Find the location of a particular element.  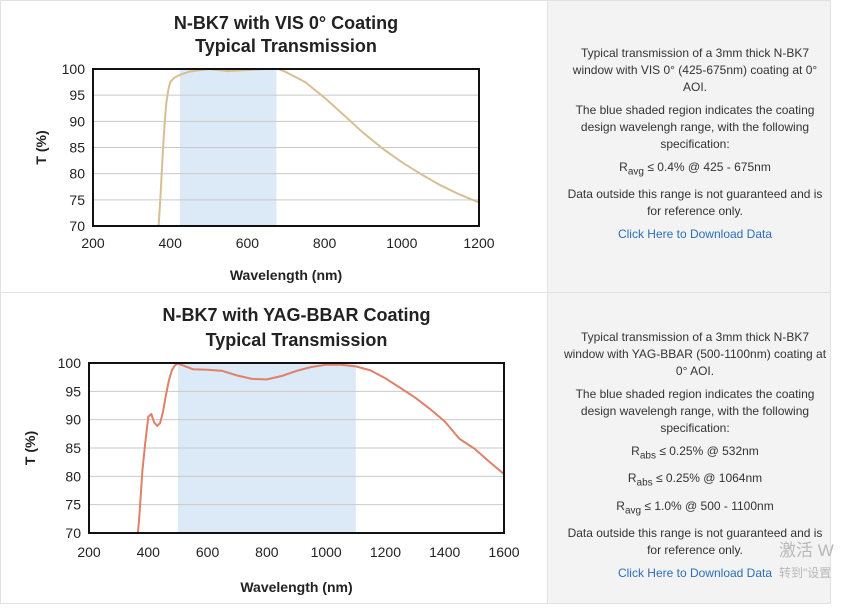

activation-watermark: 激活 W 转到"设置 is located at coordinates (811, 565).